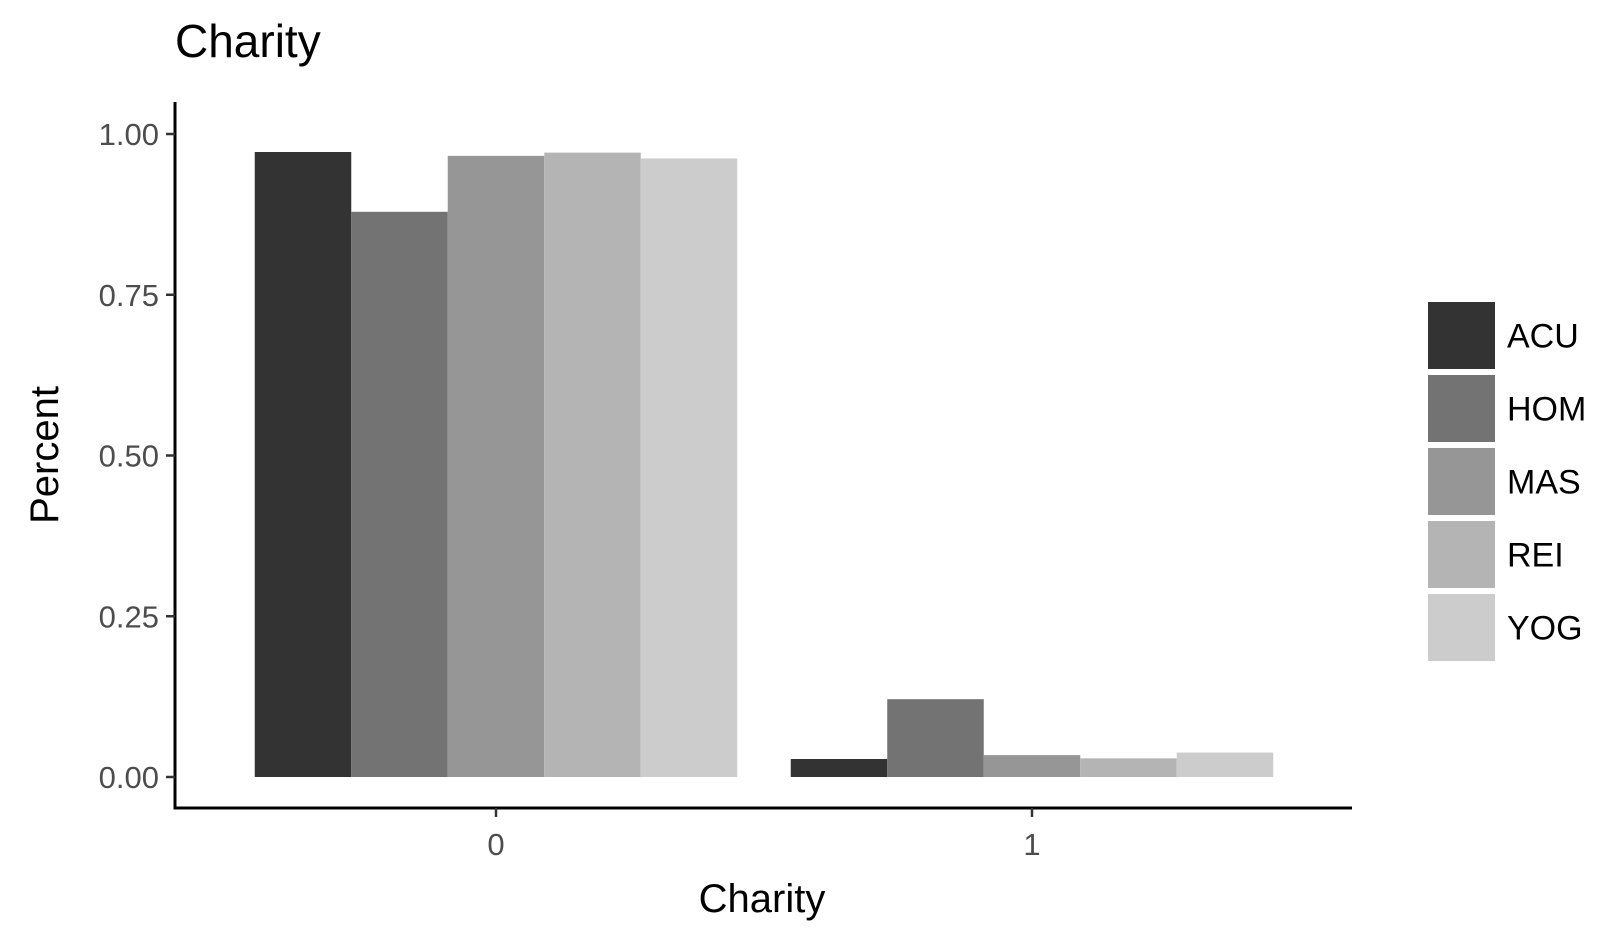 The image size is (1620, 936). Describe the element at coordinates (129, 134) in the screenshot. I see `y-tick-label: 1.00` at that location.